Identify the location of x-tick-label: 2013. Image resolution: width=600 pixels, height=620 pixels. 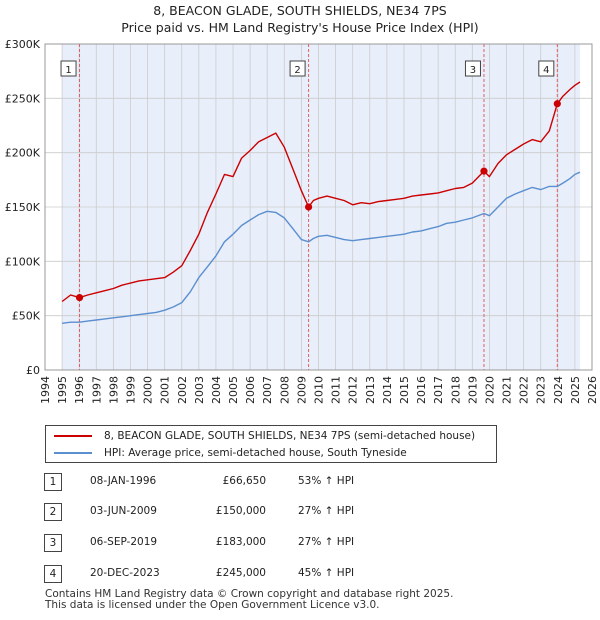
(370, 390).